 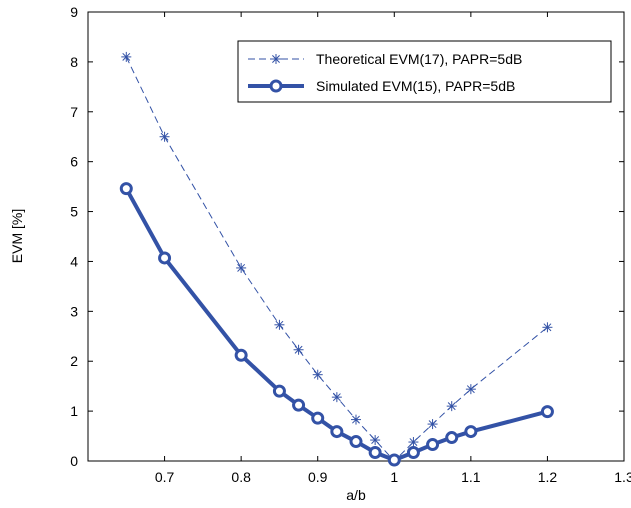 I want to click on x-axis-label: a/b, so click(x=356, y=495).